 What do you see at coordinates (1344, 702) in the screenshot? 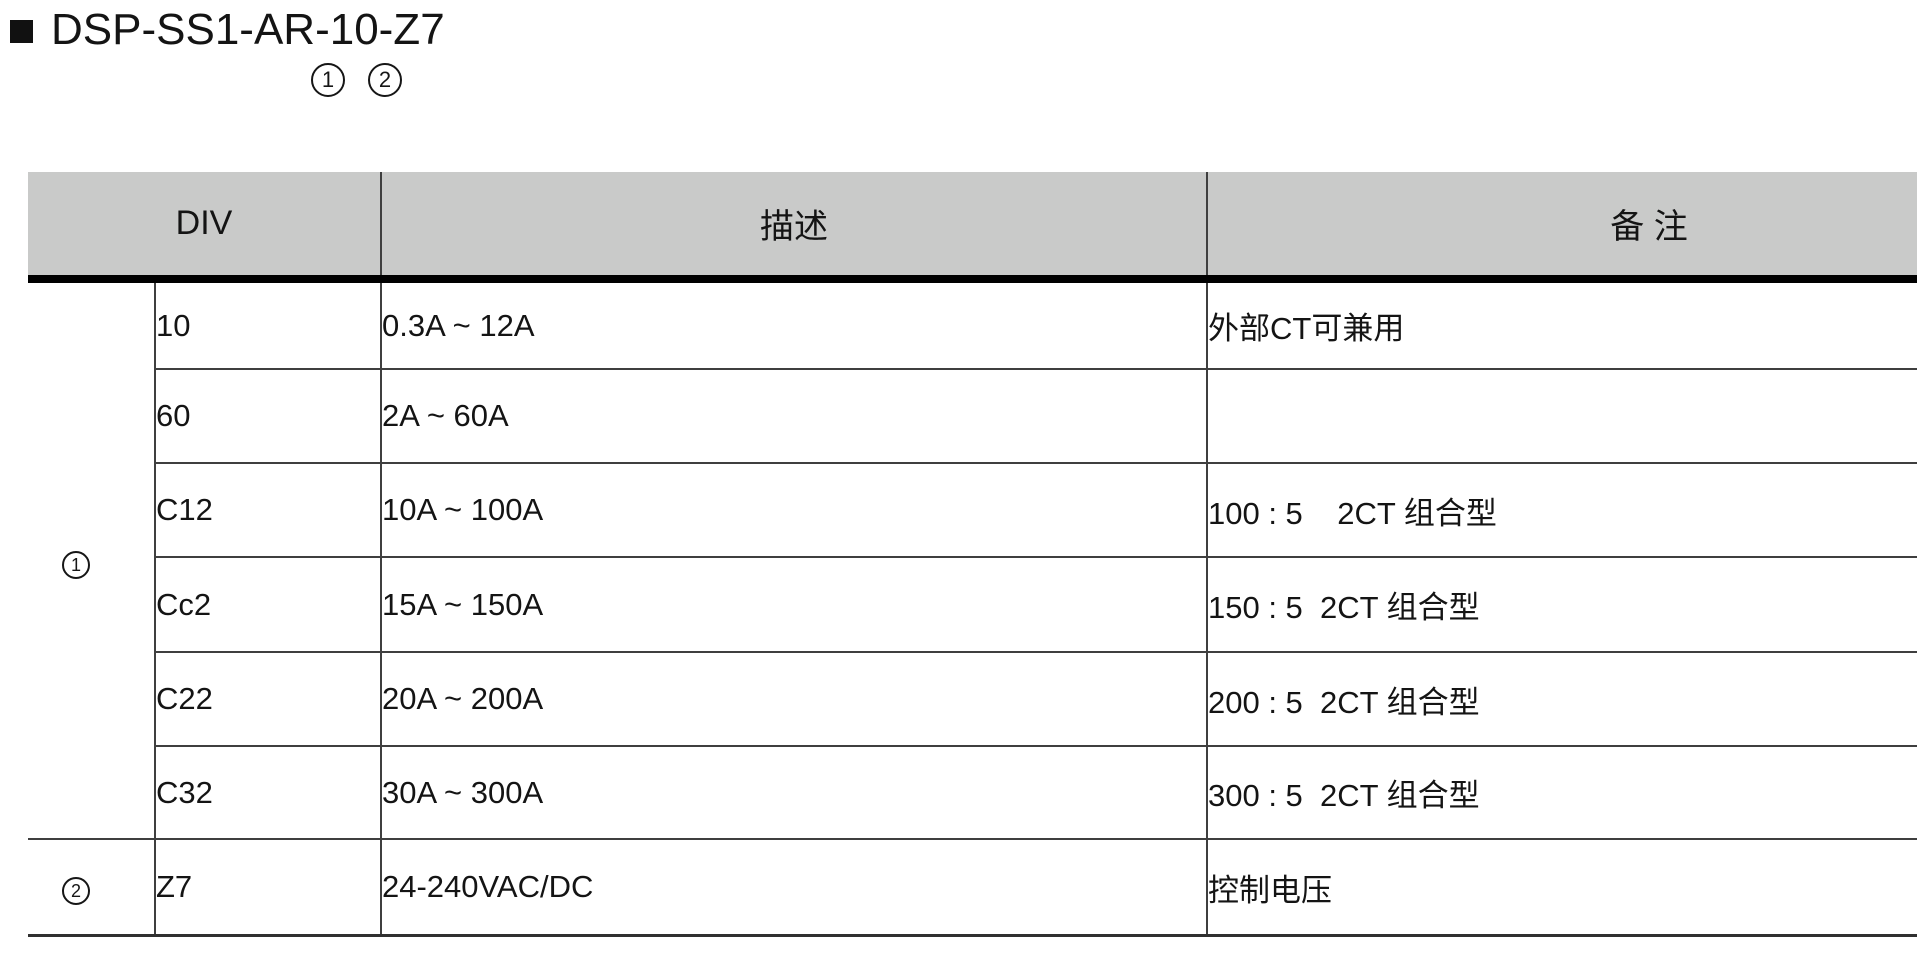
I see `remark-value: 200 : 5 2CT 组合型` at bounding box center [1344, 702].